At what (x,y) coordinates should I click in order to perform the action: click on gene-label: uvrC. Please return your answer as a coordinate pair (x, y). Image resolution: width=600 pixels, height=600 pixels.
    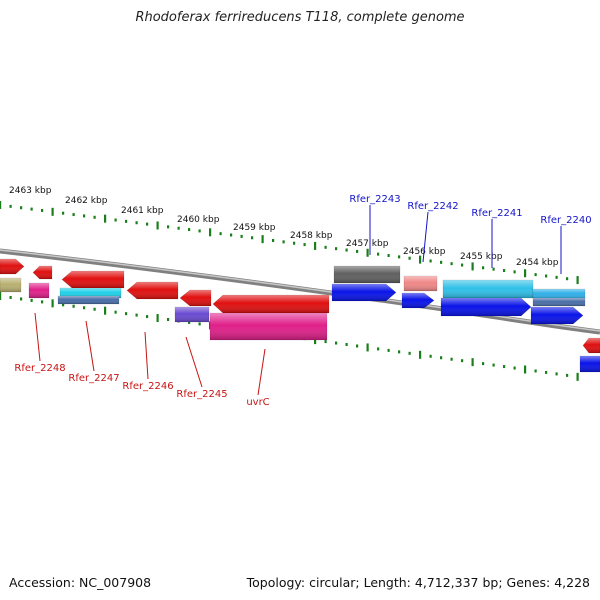
    Looking at the image, I should click on (257, 402).